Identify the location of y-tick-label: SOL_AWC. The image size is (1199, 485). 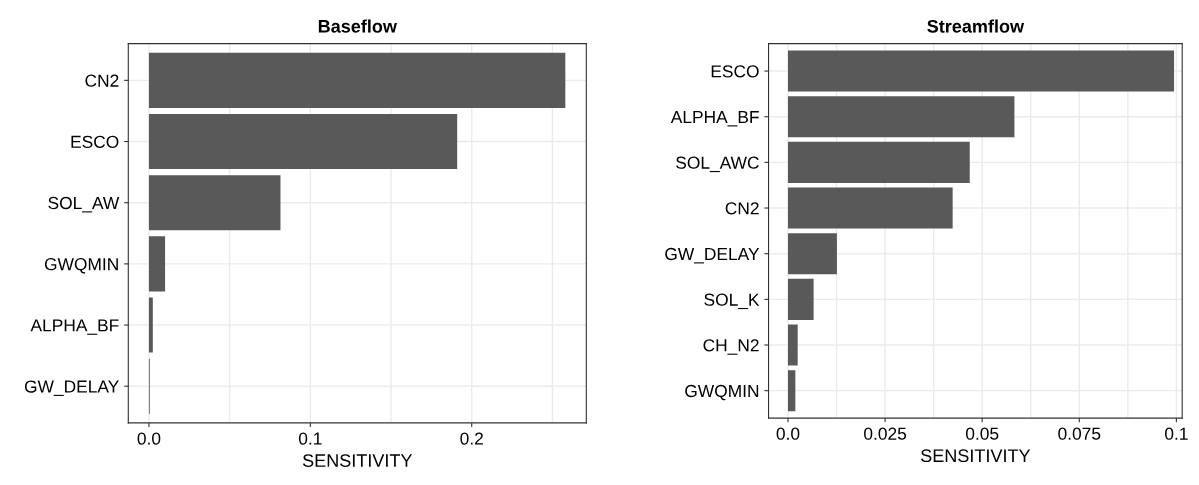
(717, 164).